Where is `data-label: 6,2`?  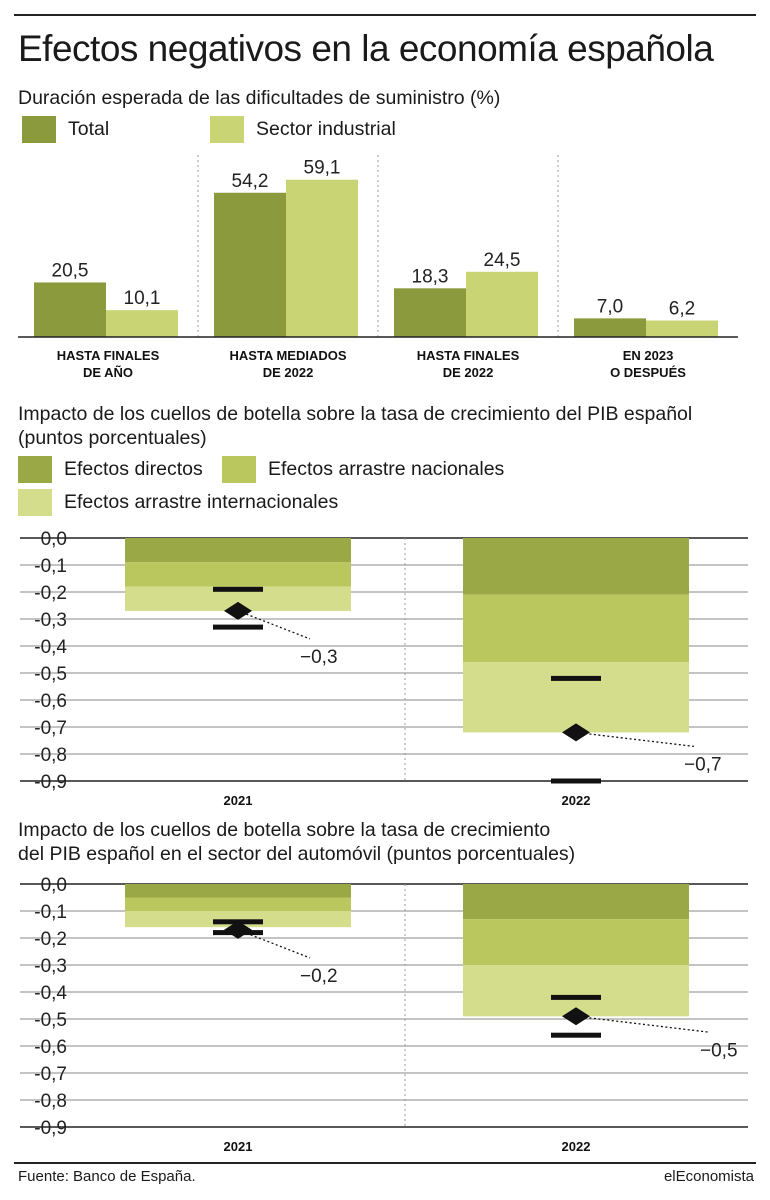 data-label: 6,2 is located at coordinates (682, 309).